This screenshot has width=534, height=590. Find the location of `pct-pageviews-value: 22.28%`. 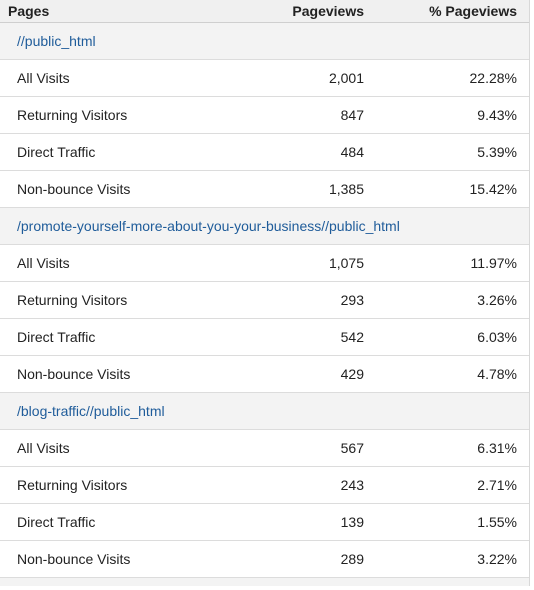

pct-pageviews-value: 22.28% is located at coordinates (493, 78).